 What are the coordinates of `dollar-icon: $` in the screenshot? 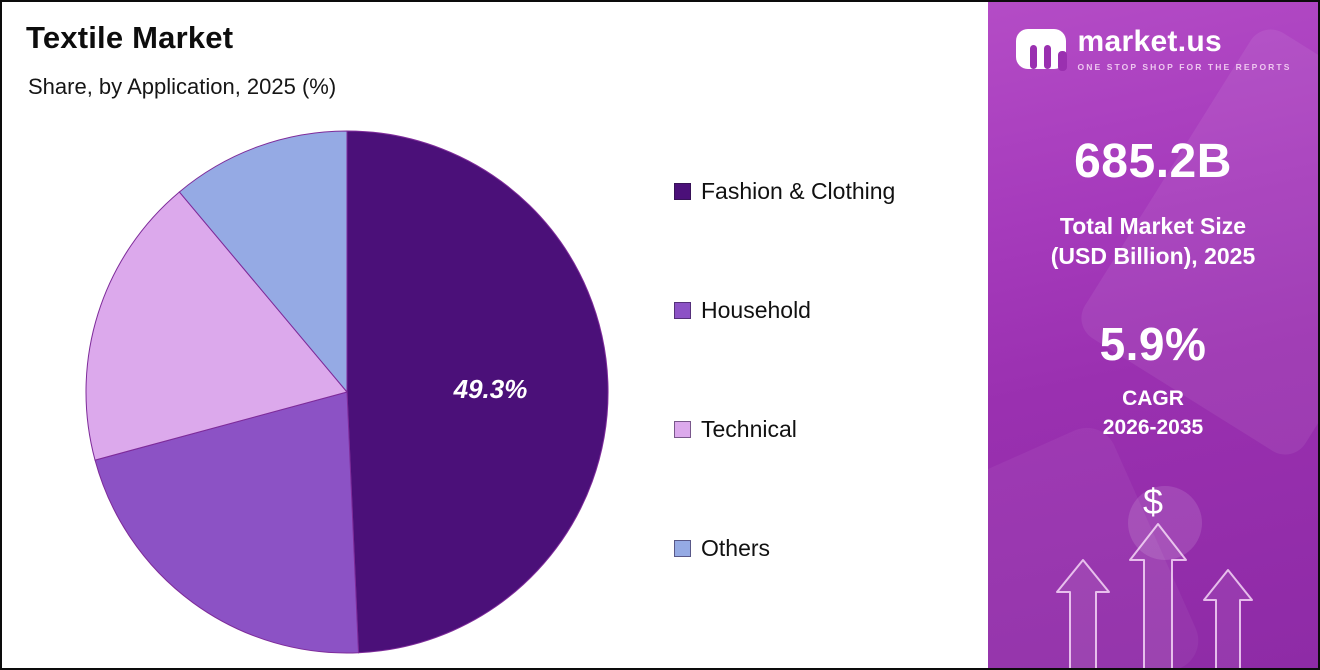 It's located at (1153, 501).